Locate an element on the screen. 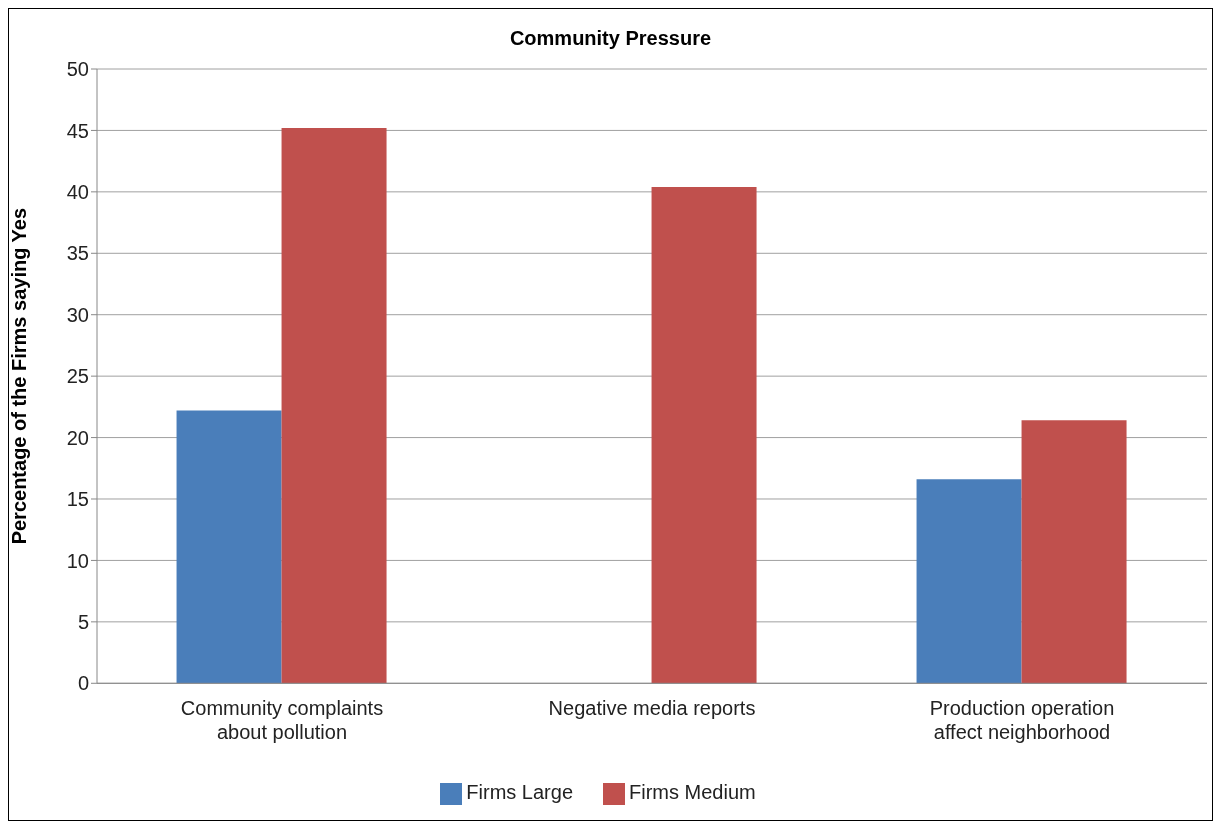 This screenshot has width=1215, height=829. legend-label: Firms Medium is located at coordinates (692, 792).